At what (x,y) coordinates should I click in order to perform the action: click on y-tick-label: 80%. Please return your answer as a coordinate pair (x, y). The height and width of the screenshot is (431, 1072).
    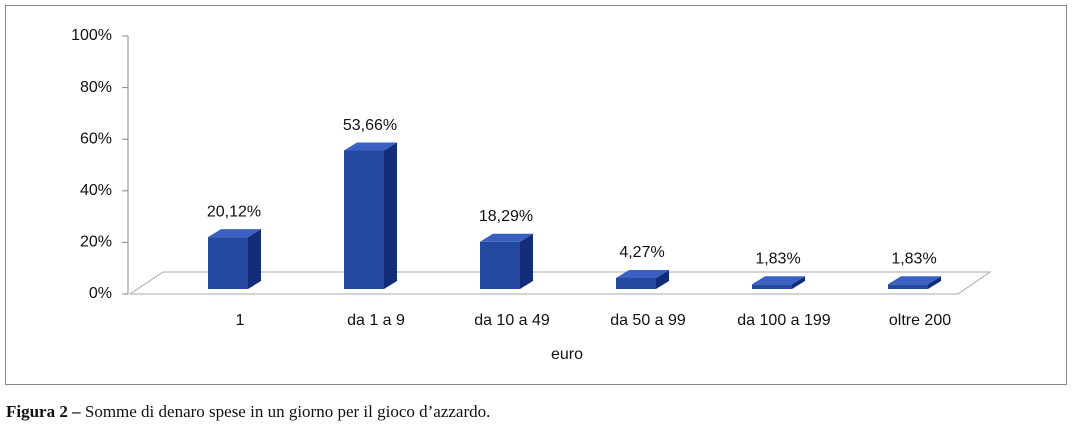
    Looking at the image, I should click on (96, 87).